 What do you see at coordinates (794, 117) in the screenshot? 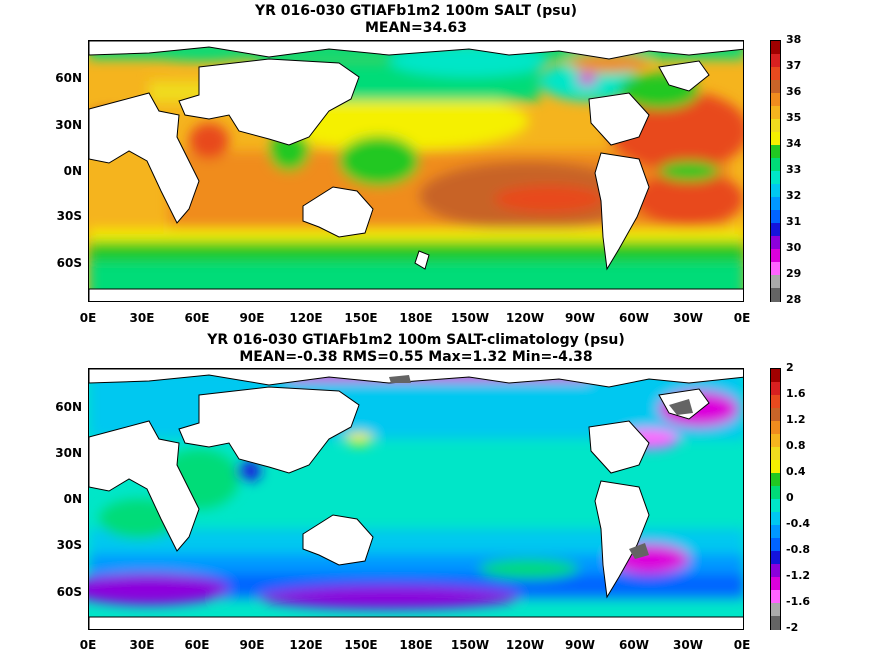
I see `colorbar-label: 35` at bounding box center [794, 117].